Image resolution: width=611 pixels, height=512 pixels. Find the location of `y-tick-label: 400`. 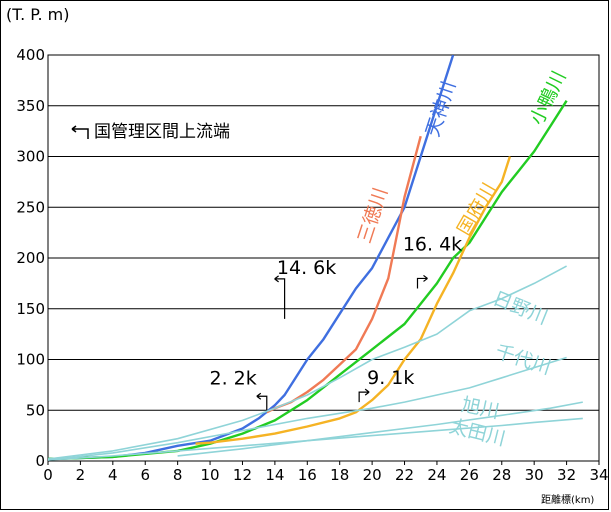

y-tick-label: 400 is located at coordinates (30, 55).